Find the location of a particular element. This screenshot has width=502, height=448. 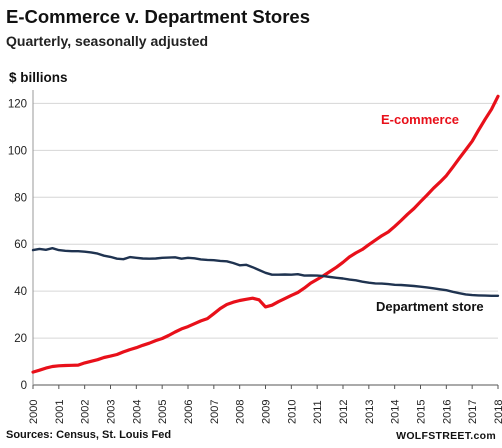

annotation-department-store: Department store is located at coordinates (430, 306).